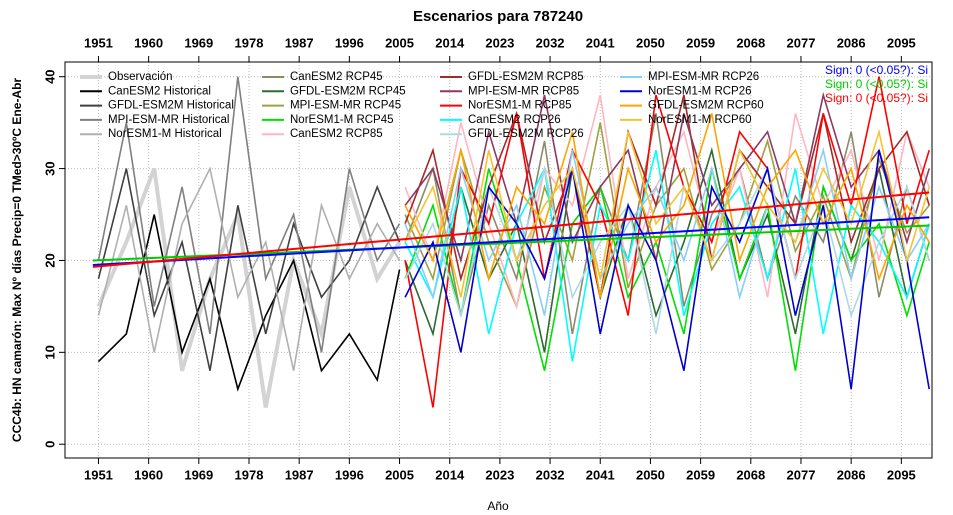 The width and height of the screenshot is (953, 515). I want to click on x-tick-label: 2041, so click(600, 474).